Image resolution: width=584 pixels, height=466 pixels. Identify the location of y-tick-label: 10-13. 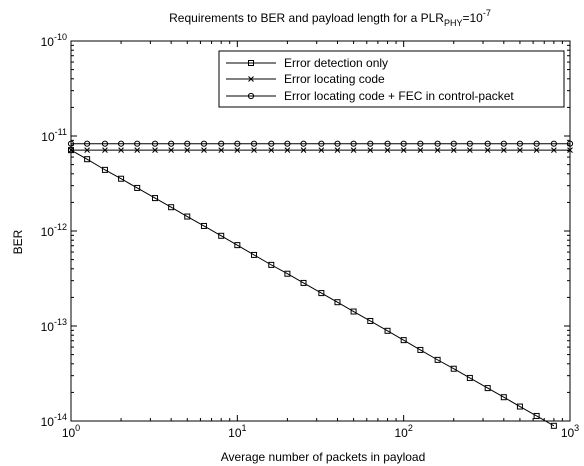
(54, 325).